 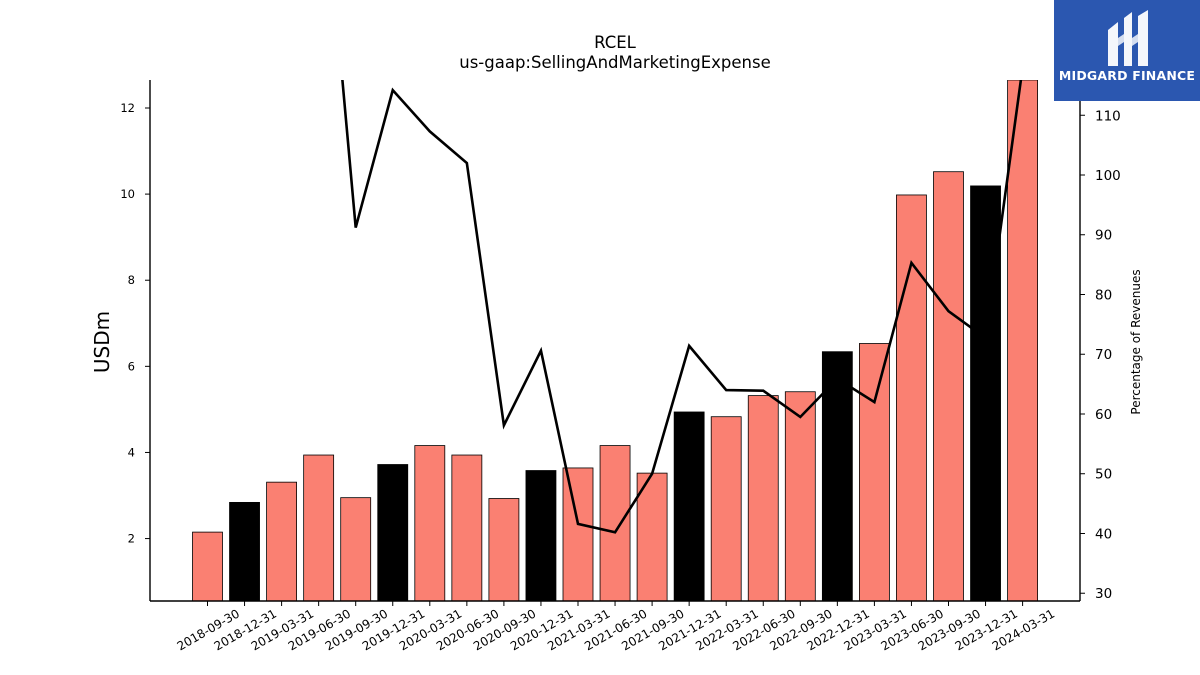 I want to click on y2-tick-label: 50, so click(x=1103, y=475).